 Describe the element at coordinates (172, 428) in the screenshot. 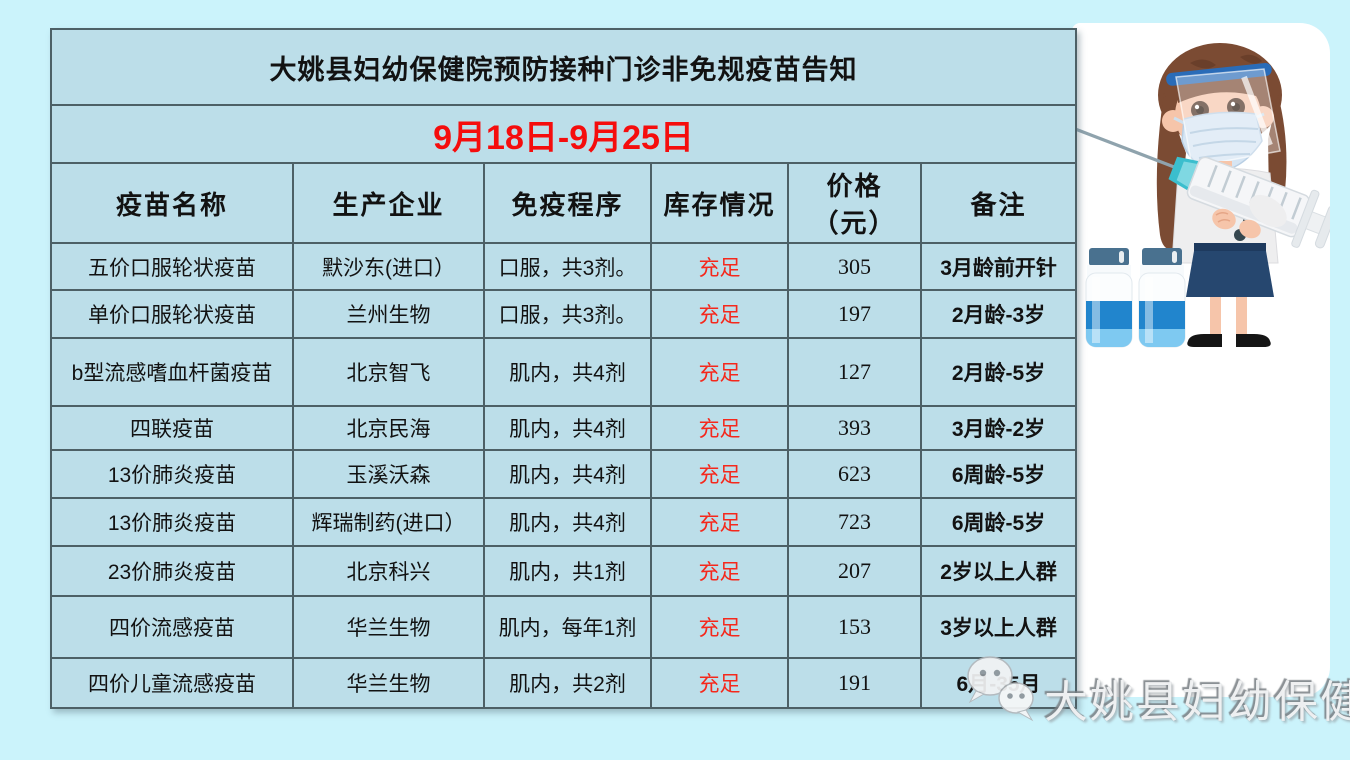

I see `vaccine-name: 四联疫苗` at that location.